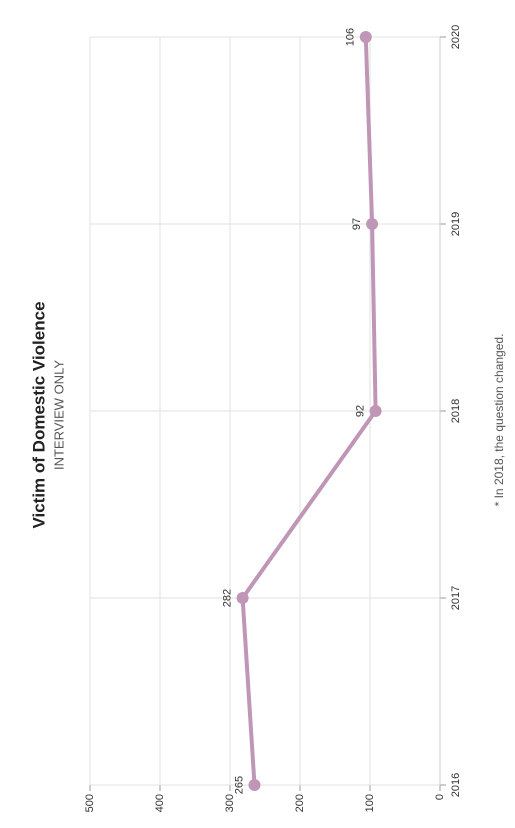  I want to click on y-tick-label: 100, so click(370, 803).